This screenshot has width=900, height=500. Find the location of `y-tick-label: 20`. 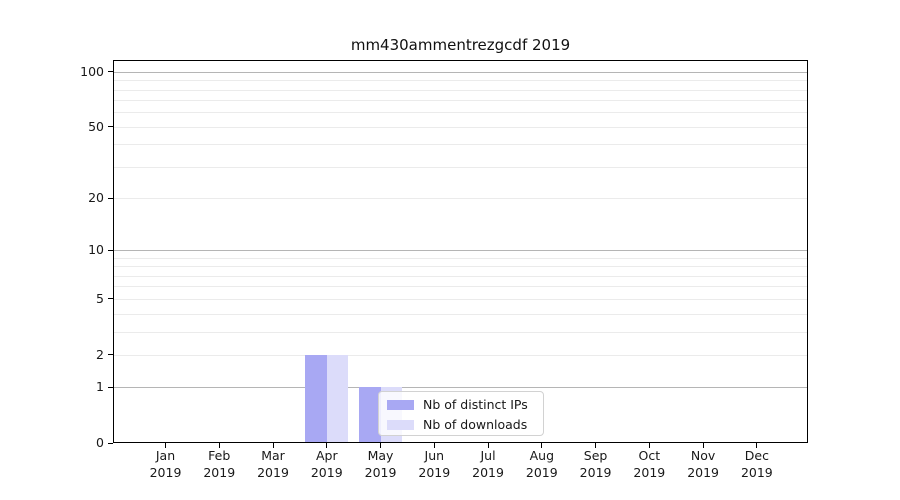

y-tick-label: 20 is located at coordinates (96, 198).